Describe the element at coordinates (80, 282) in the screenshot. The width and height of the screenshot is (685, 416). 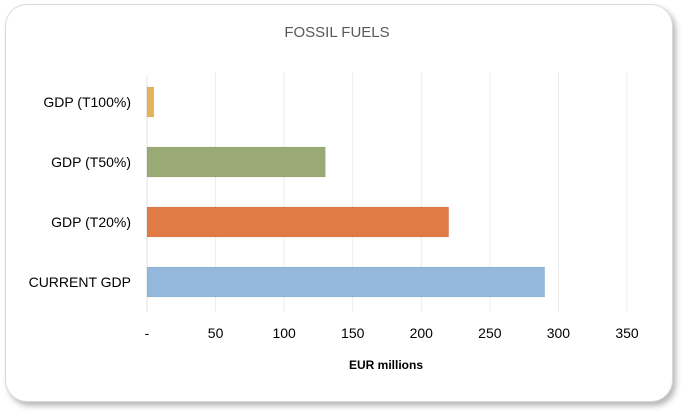
I see `category-label: CURRENT GDP` at that location.